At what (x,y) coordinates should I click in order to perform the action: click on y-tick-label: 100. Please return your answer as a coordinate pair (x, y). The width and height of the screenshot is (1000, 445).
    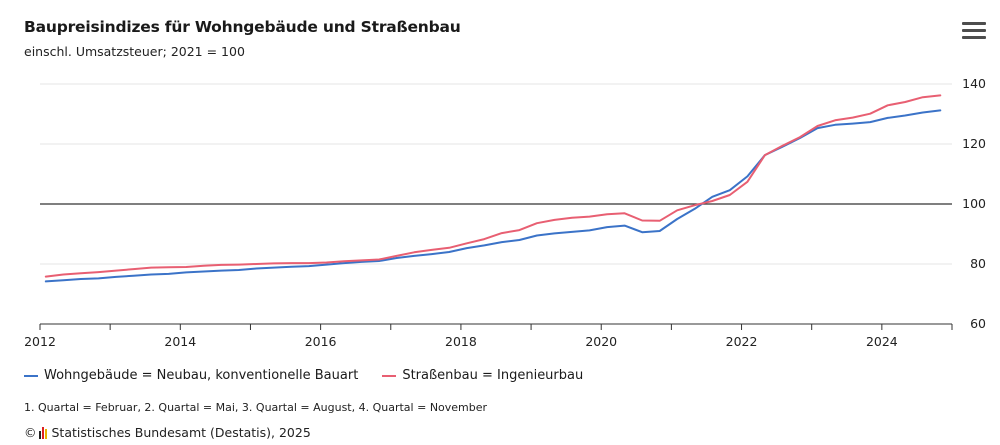
    Looking at the image, I should click on (974, 203).